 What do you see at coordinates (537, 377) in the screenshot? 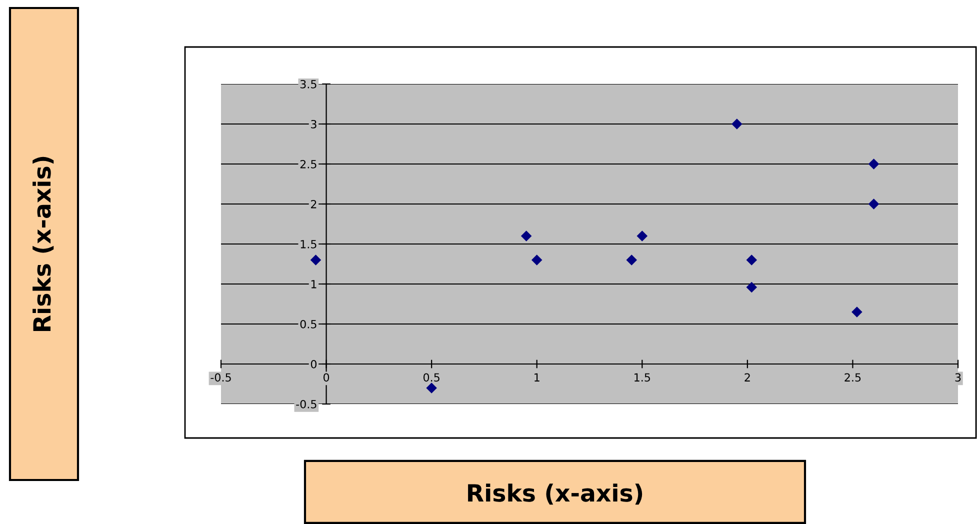
I see `x-tick-label: 1` at bounding box center [537, 377].